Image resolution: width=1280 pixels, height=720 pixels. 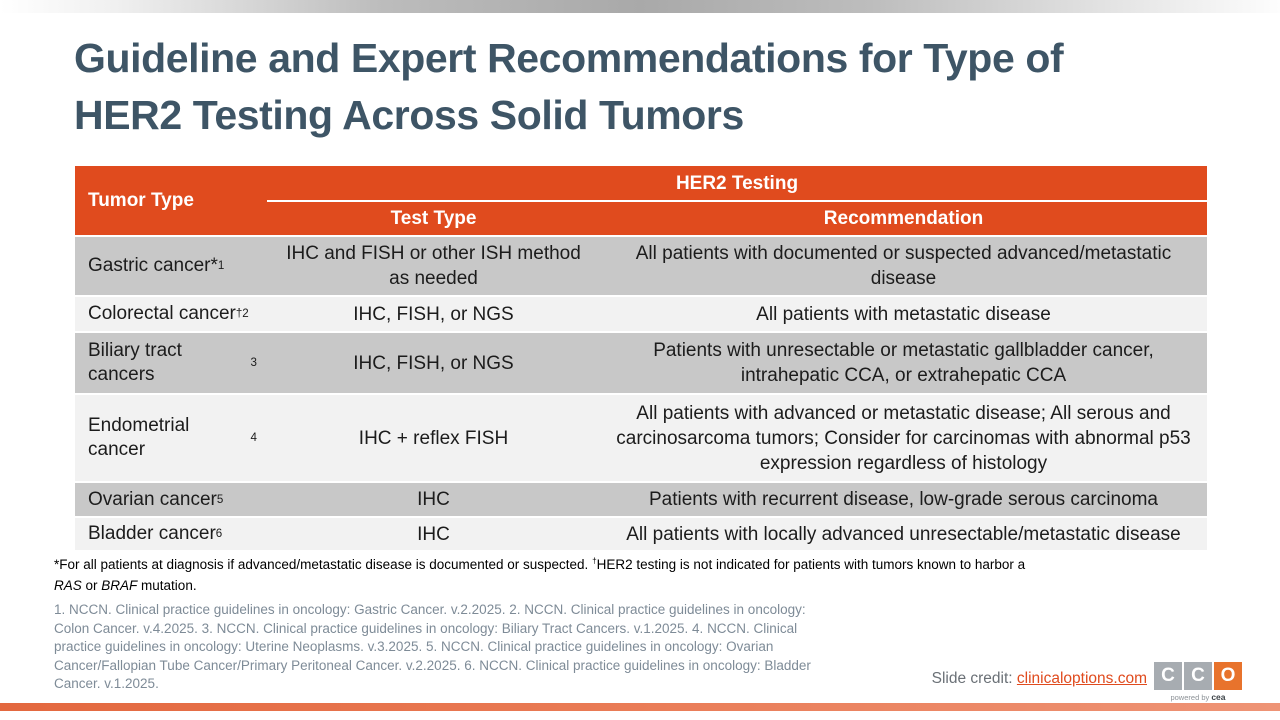 I want to click on cco-logo-tiles: C C O, so click(x=1198, y=676).